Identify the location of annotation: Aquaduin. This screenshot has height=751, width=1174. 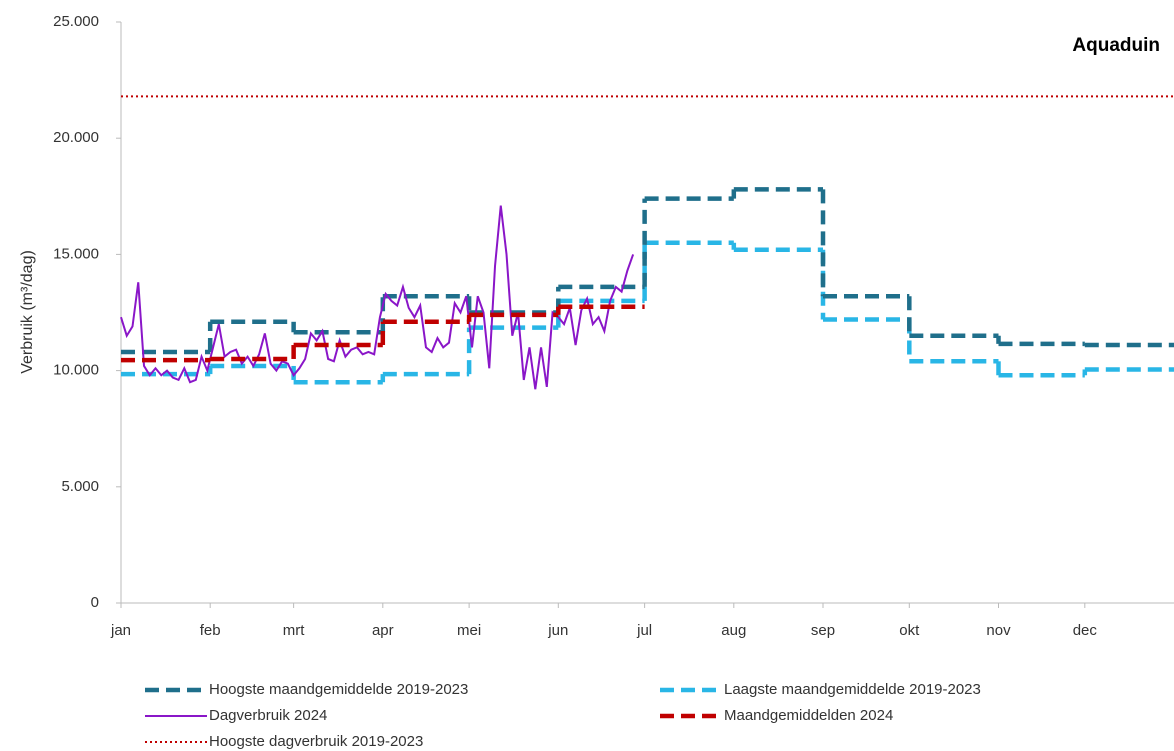
(1116, 45).